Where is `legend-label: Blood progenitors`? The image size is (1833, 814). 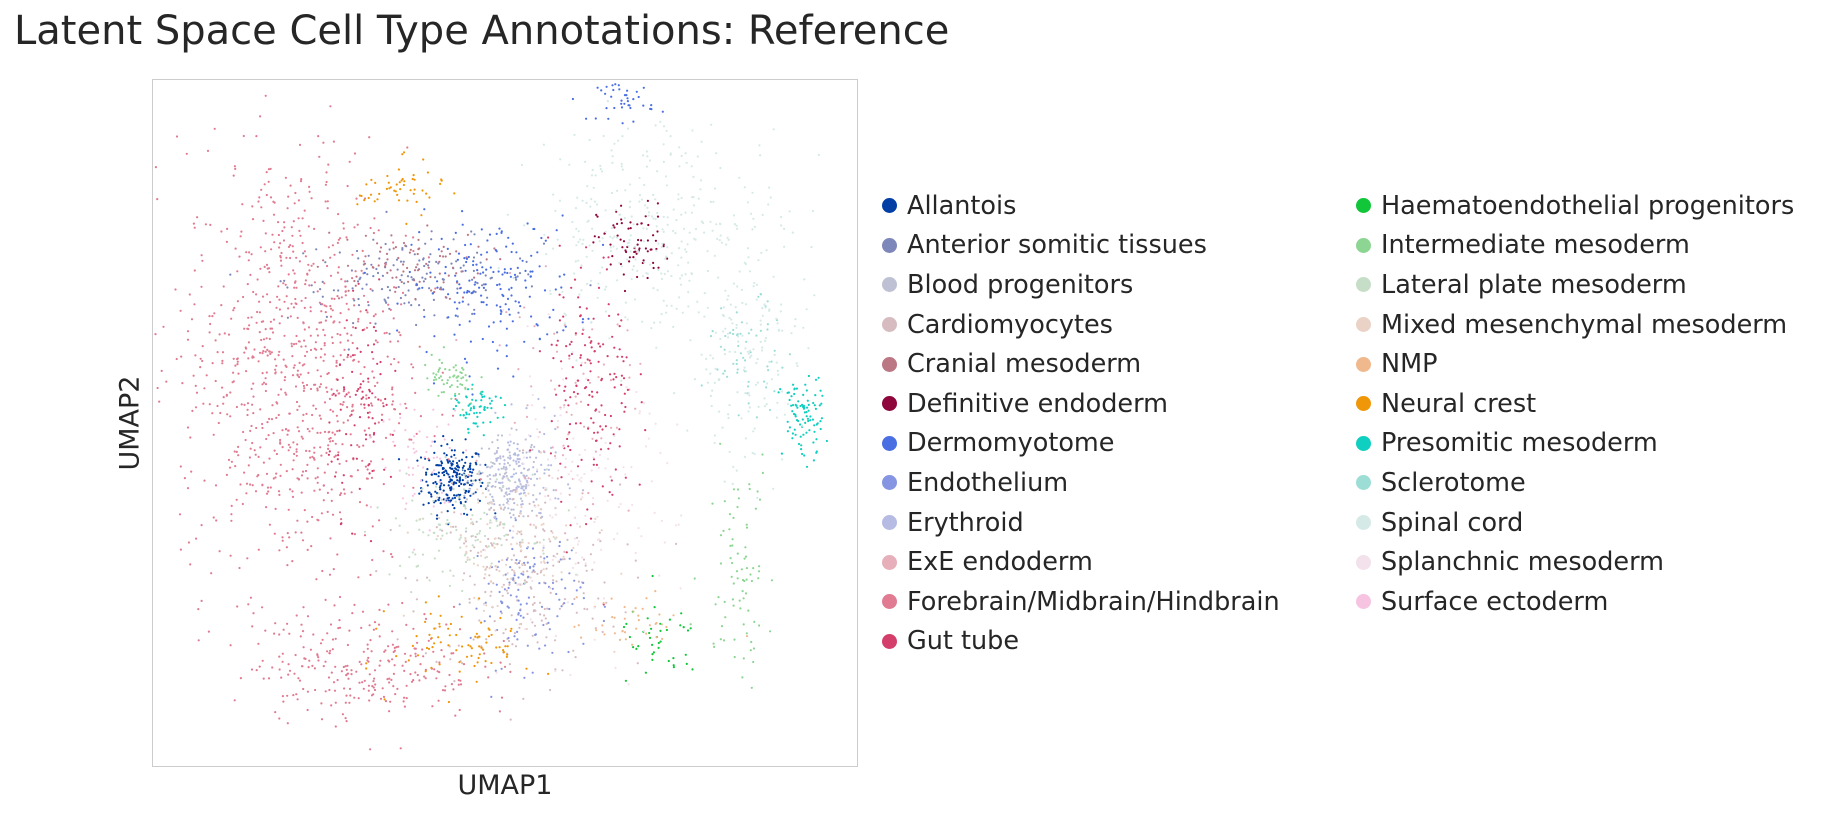 legend-label: Blood progenitors is located at coordinates (1020, 284).